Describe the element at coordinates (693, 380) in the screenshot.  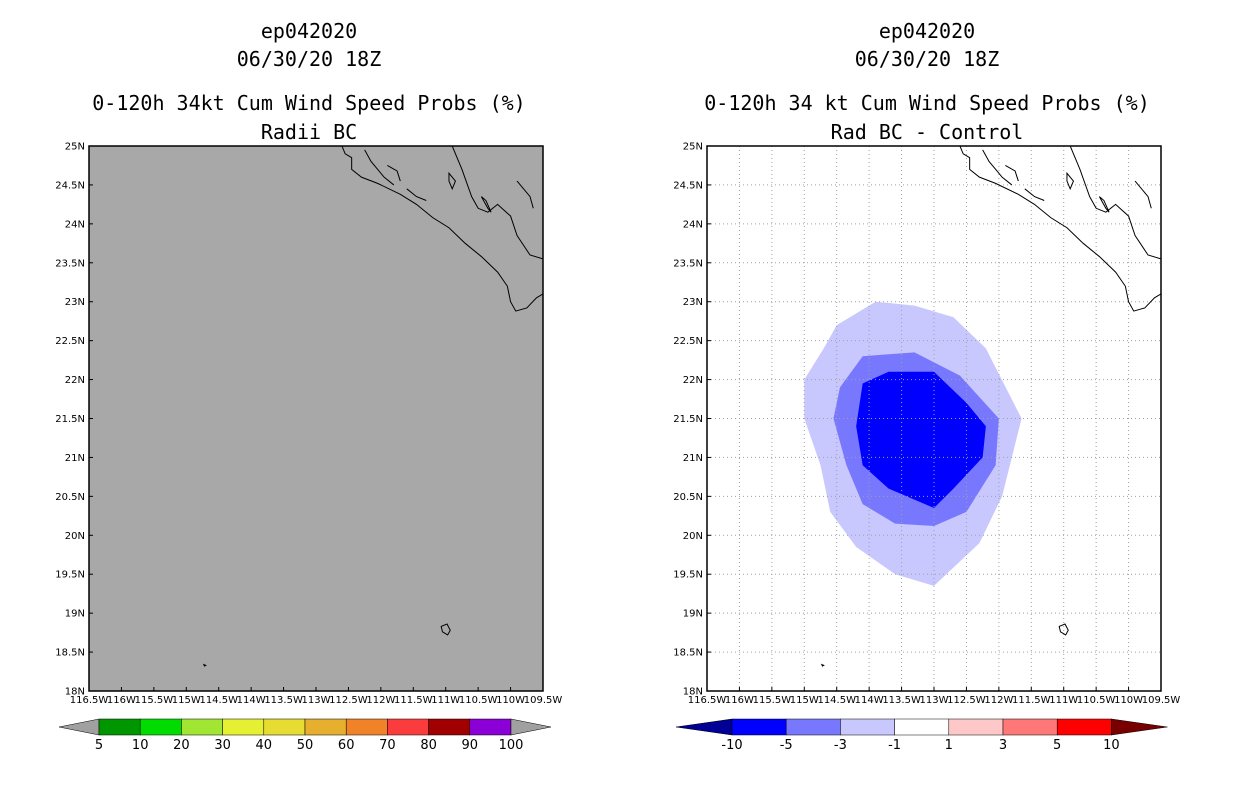
I see `y-tick-label: 22N` at that location.